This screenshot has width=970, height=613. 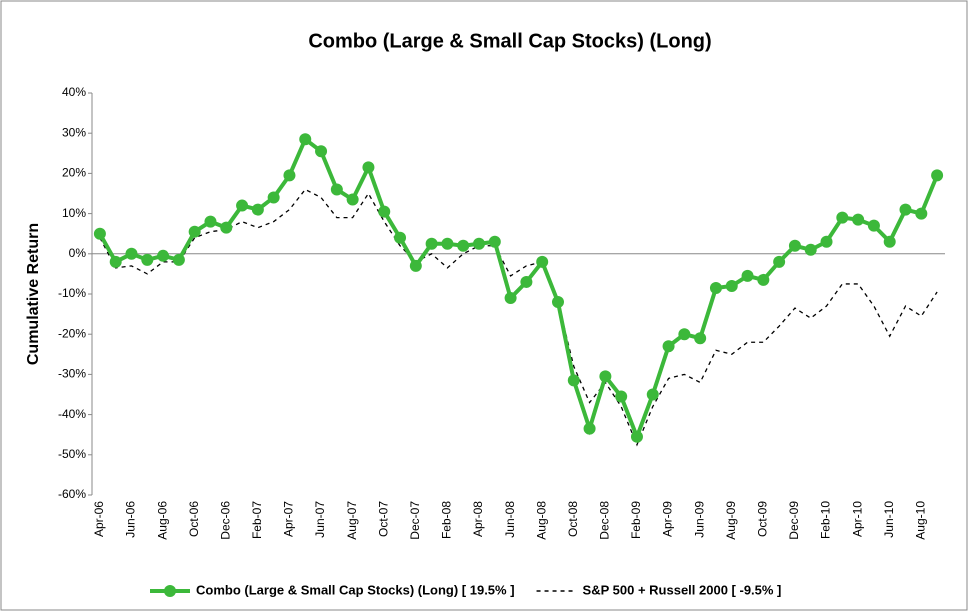 What do you see at coordinates (72, 293) in the screenshot?
I see `y-tick-label: -10%` at bounding box center [72, 293].